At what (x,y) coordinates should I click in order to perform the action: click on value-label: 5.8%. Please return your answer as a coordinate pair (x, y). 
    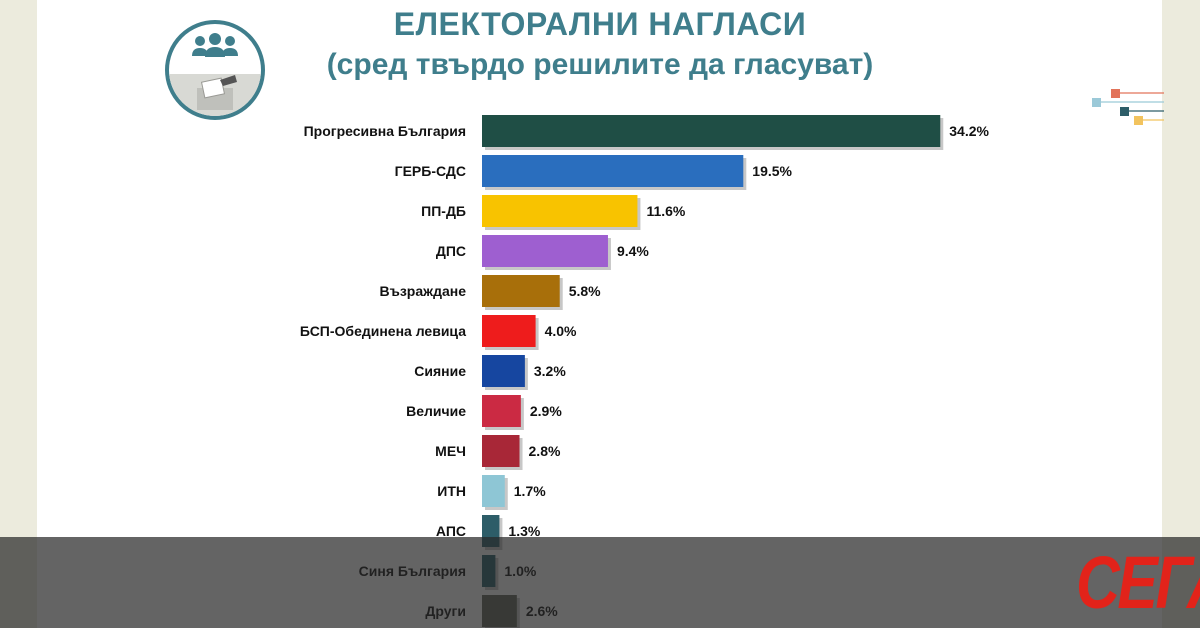
    Looking at the image, I should click on (585, 291).